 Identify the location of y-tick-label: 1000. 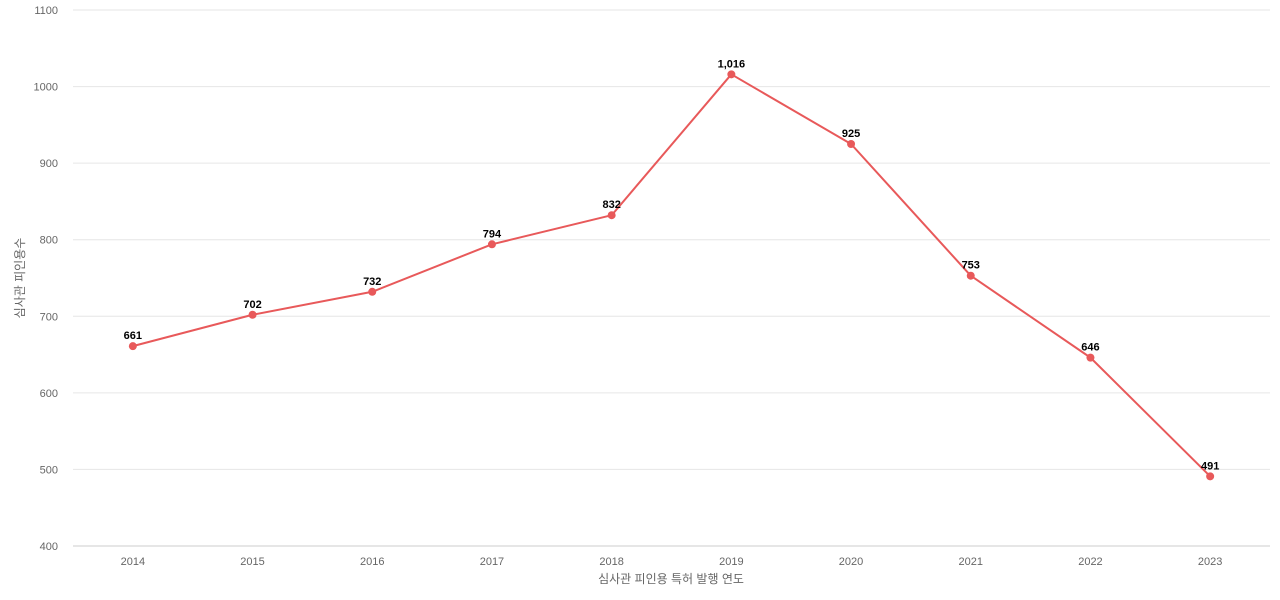
(46, 88).